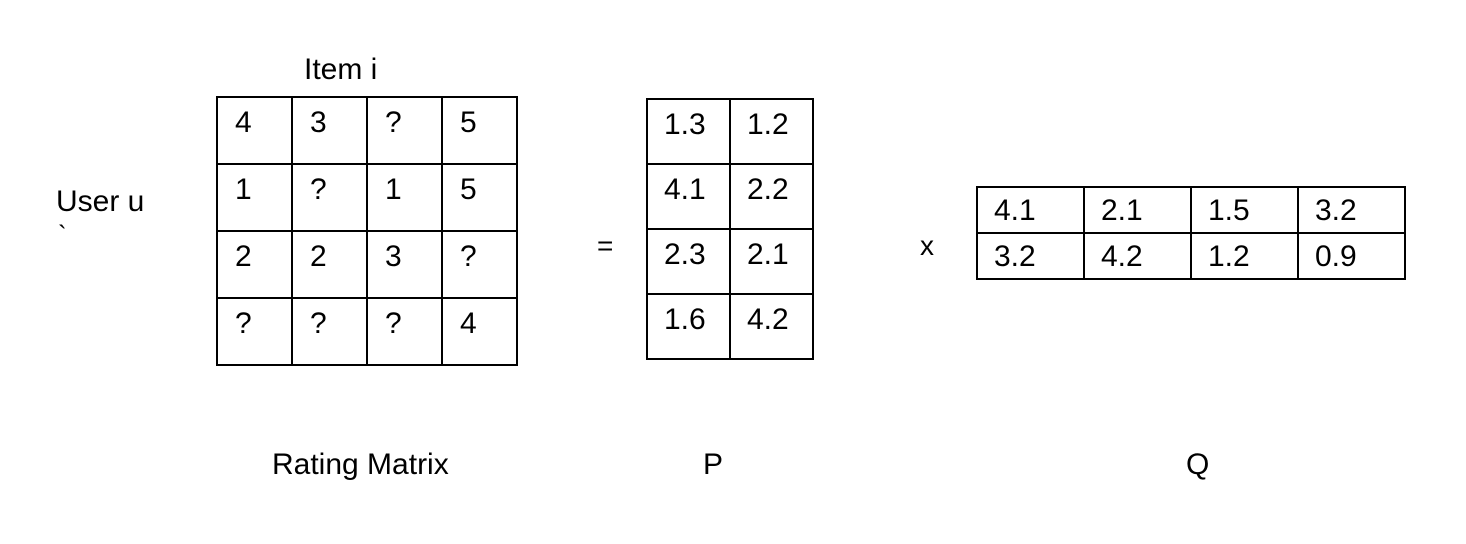  I want to click on matrix-row: 1? 1 5, so click(367, 197).